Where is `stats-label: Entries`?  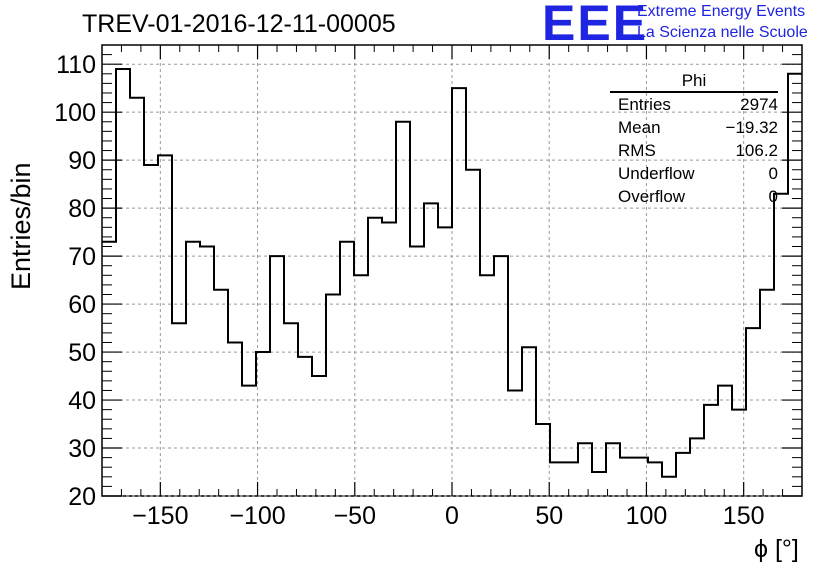 stats-label: Entries is located at coordinates (644, 104).